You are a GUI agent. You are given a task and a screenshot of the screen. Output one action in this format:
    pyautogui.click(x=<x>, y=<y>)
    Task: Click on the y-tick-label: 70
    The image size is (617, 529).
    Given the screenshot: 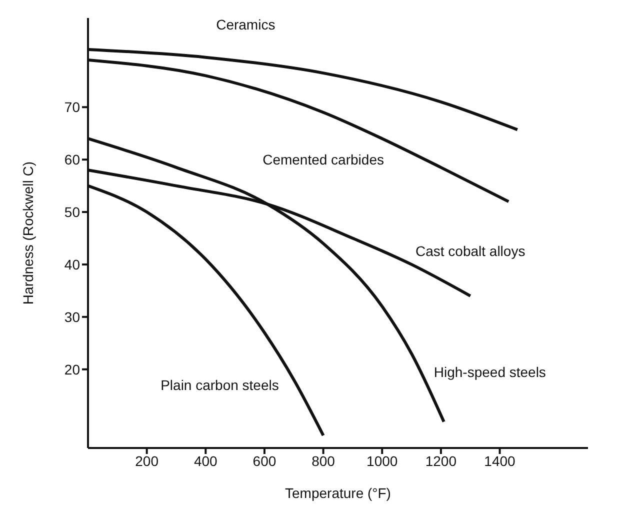 What is the action you would take?
    pyautogui.click(x=72, y=107)
    